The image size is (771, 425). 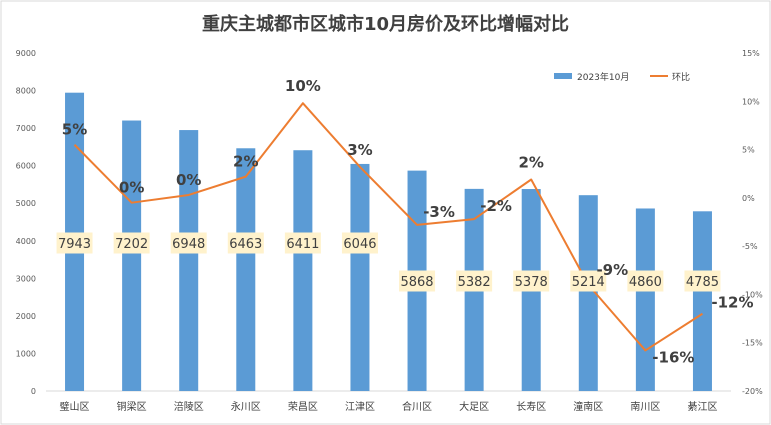 What do you see at coordinates (26, 53) in the screenshot?
I see `left-axis-tick-label: 9000` at bounding box center [26, 53].